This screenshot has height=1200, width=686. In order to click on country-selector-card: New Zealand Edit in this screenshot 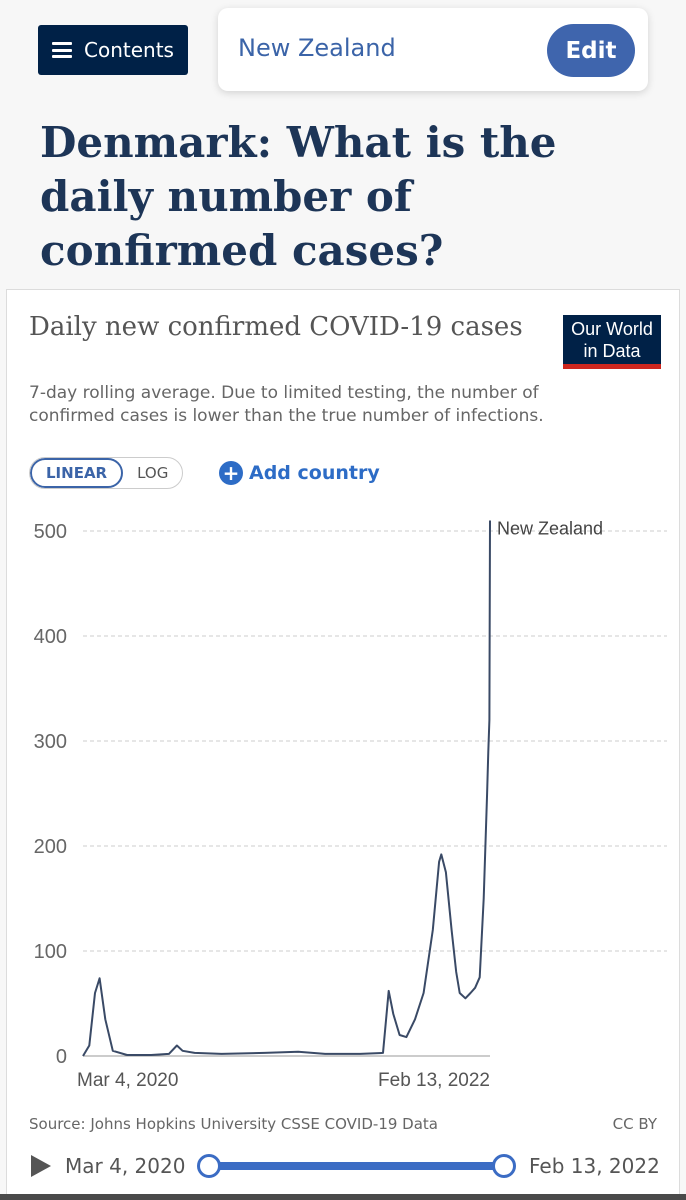, I will do `click(433, 49)`.